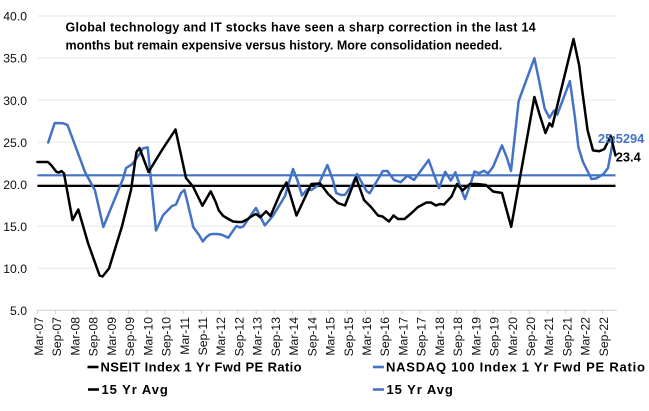  I want to click on svg-text: Sep-20, so click(531, 337).